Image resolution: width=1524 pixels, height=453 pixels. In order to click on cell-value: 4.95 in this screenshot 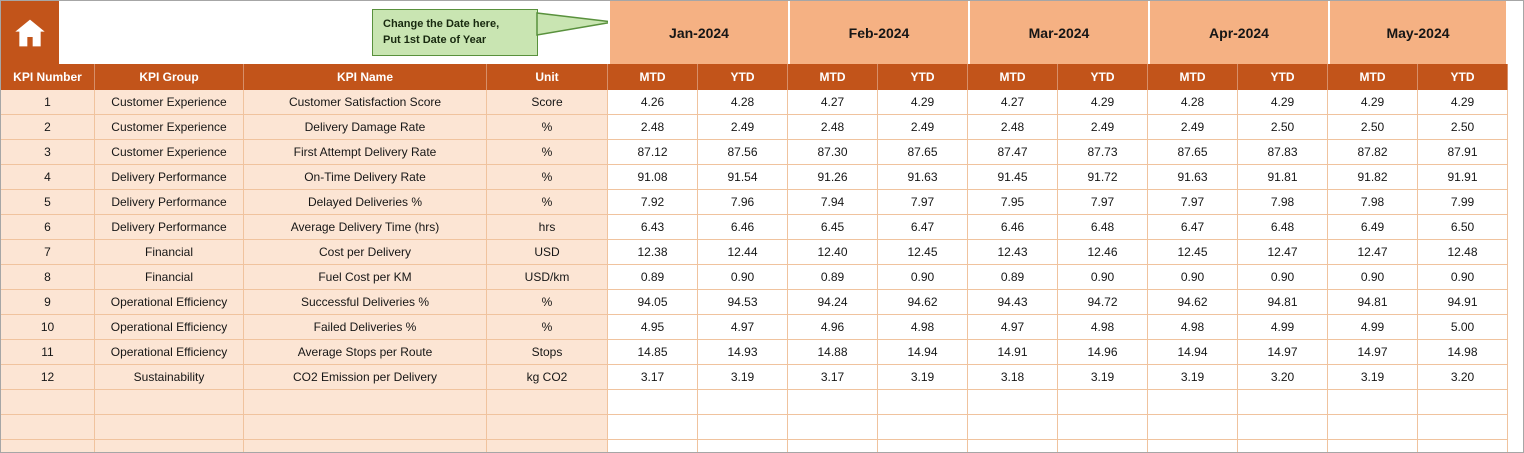, I will do `click(653, 327)`.